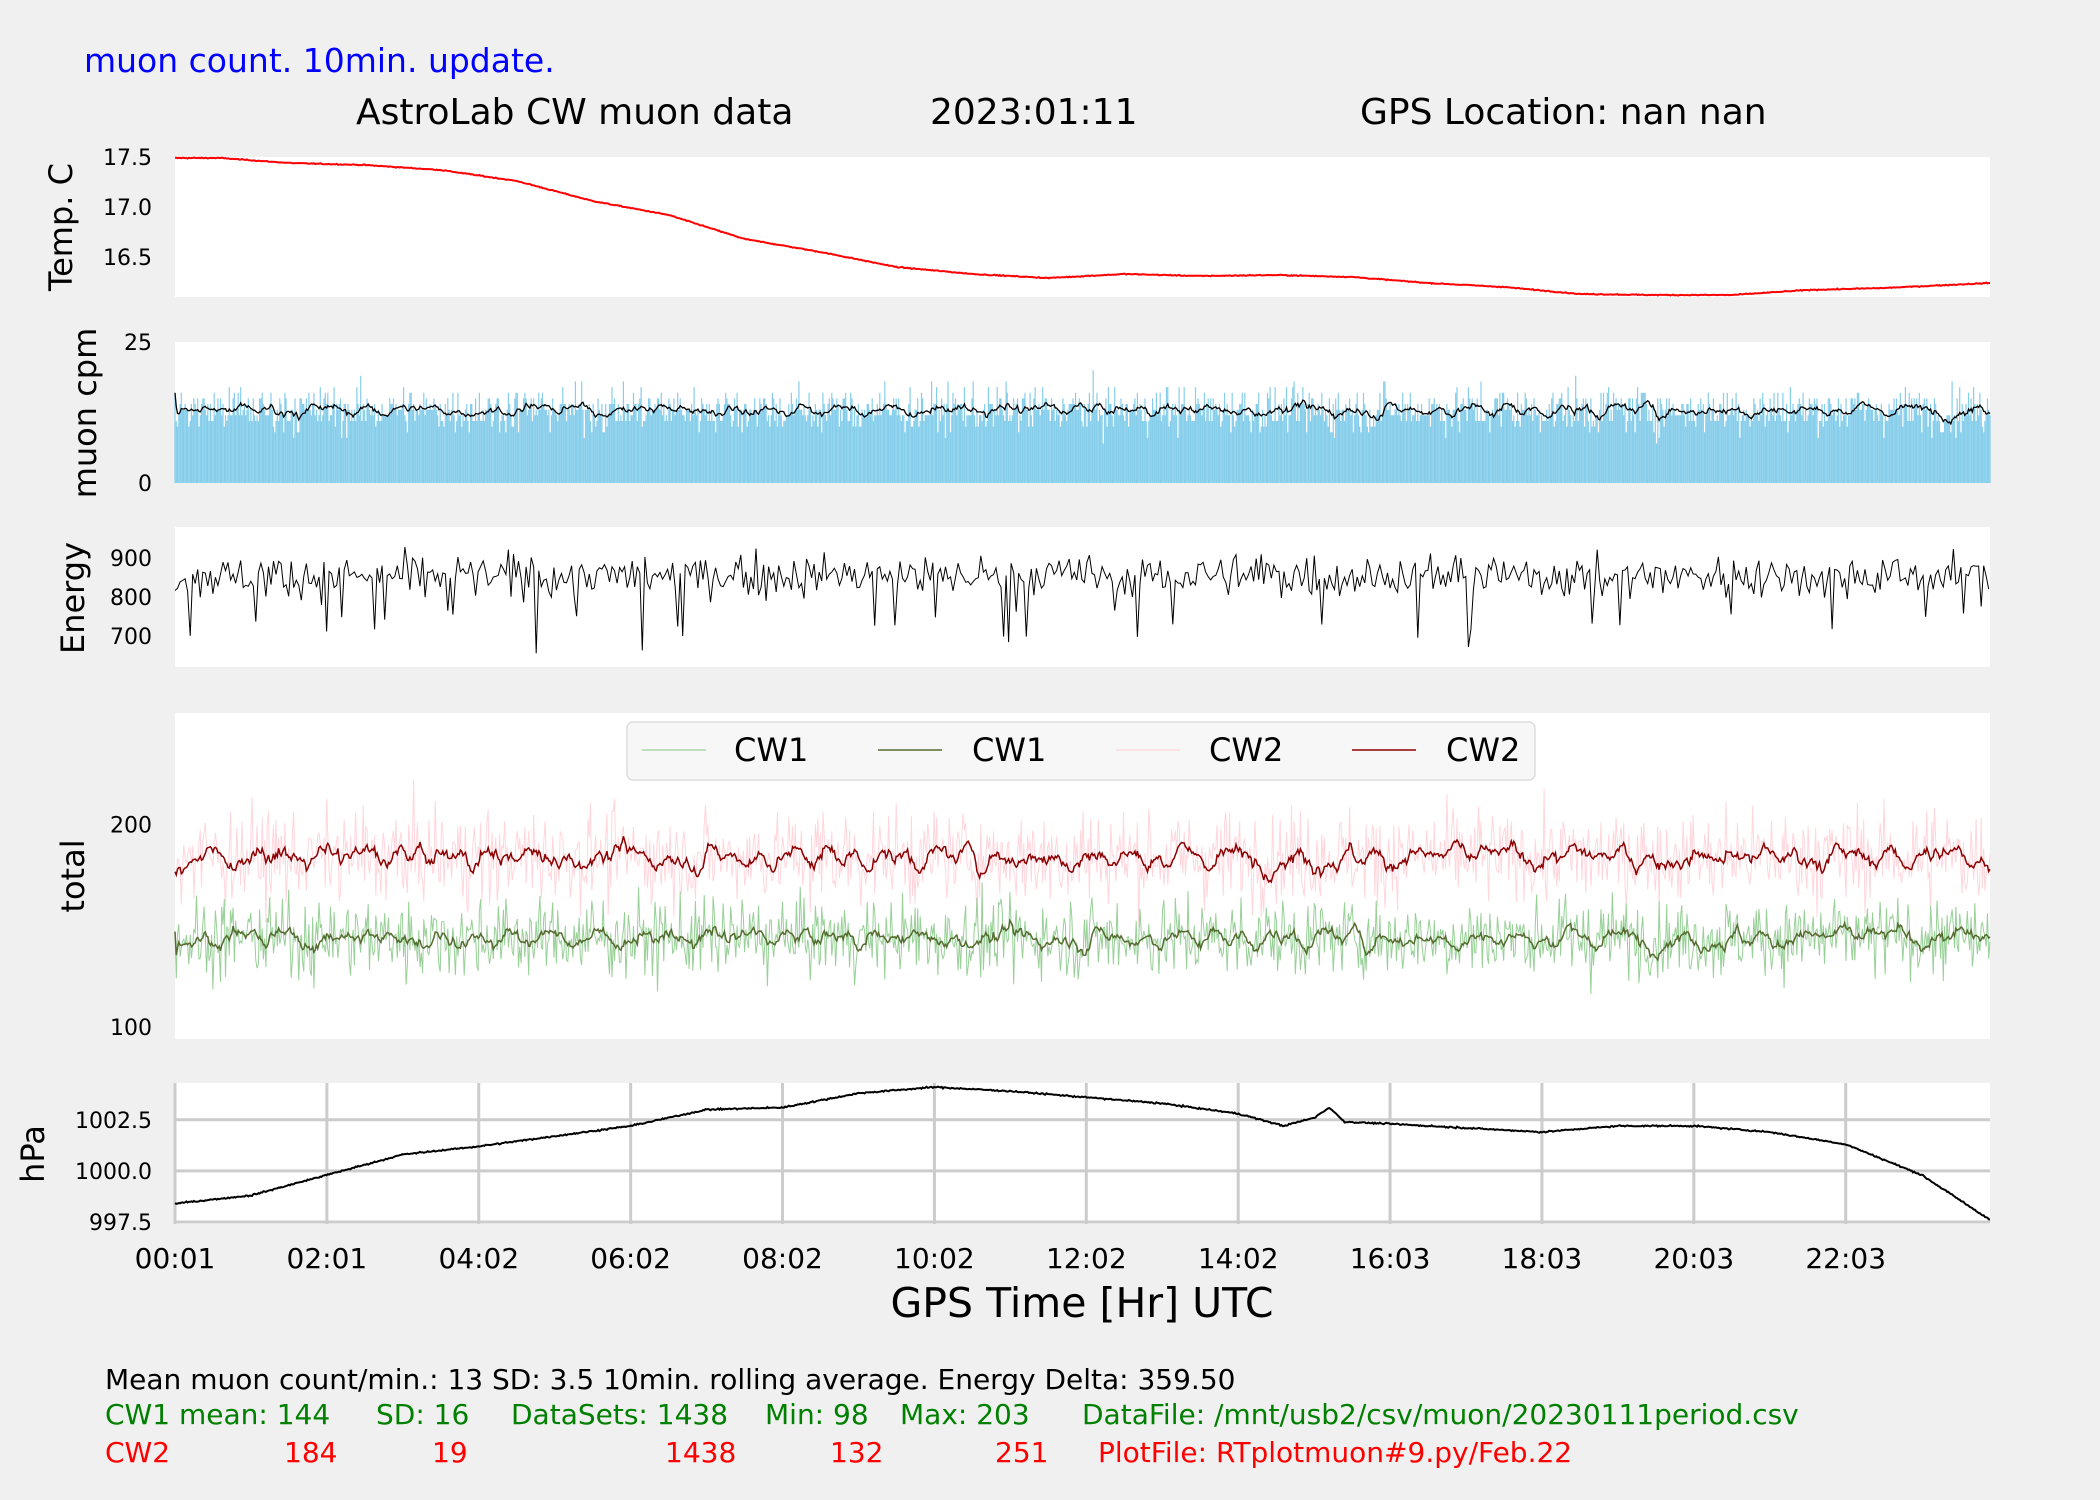 The height and width of the screenshot is (1500, 2100). I want to click on cw2-max: 251, so click(1021, 1452).